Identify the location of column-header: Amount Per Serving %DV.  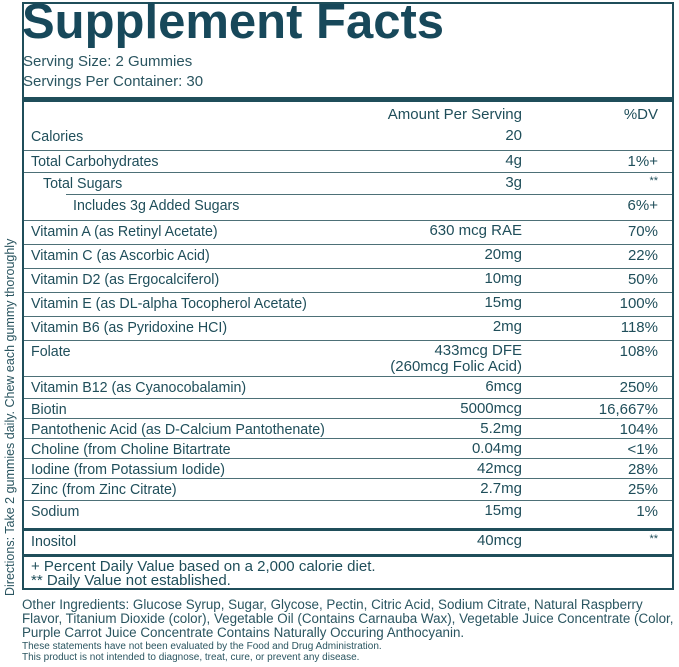
(348, 116).